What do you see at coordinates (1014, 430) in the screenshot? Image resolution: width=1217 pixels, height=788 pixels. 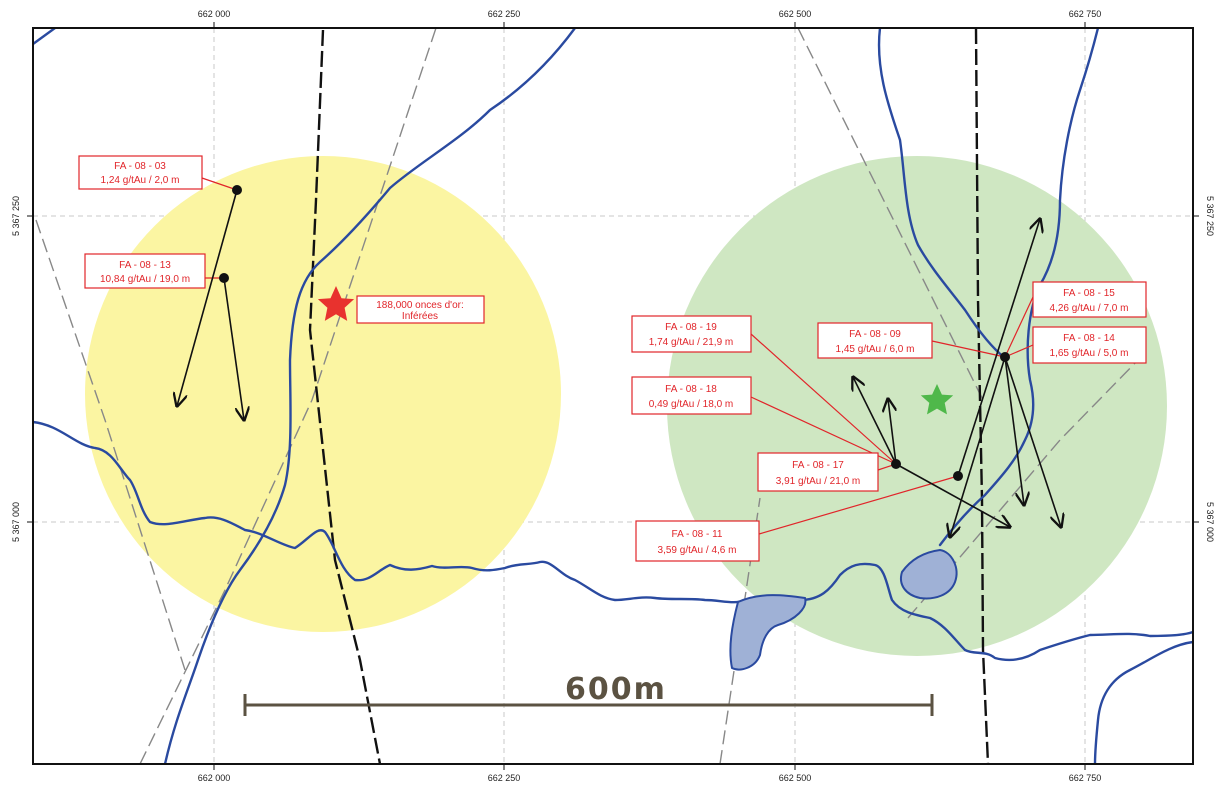 I see `drill-trace-fa0814` at bounding box center [1014, 430].